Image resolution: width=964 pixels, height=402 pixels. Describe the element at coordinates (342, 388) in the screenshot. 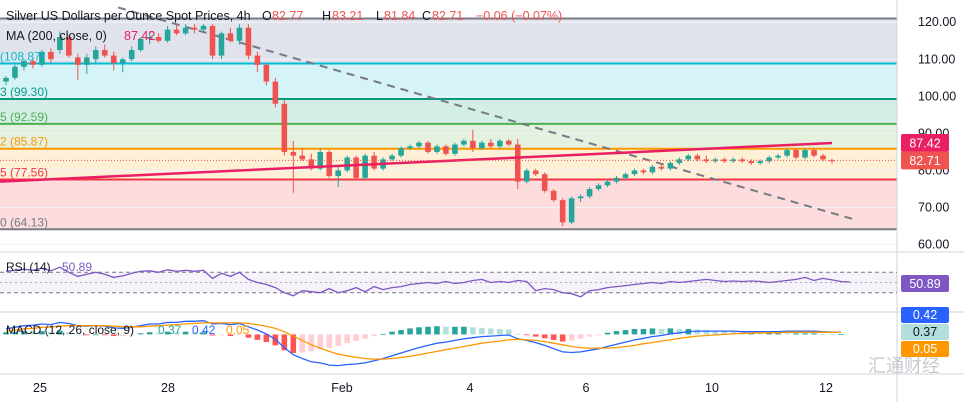

I see `time-tick-label: Feb` at that location.